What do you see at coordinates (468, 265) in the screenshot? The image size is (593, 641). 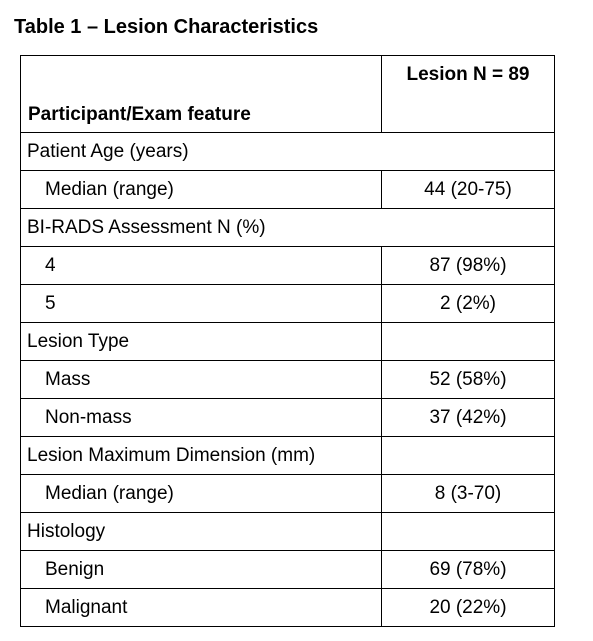 I see `row-value: 87 (98%)` at bounding box center [468, 265].